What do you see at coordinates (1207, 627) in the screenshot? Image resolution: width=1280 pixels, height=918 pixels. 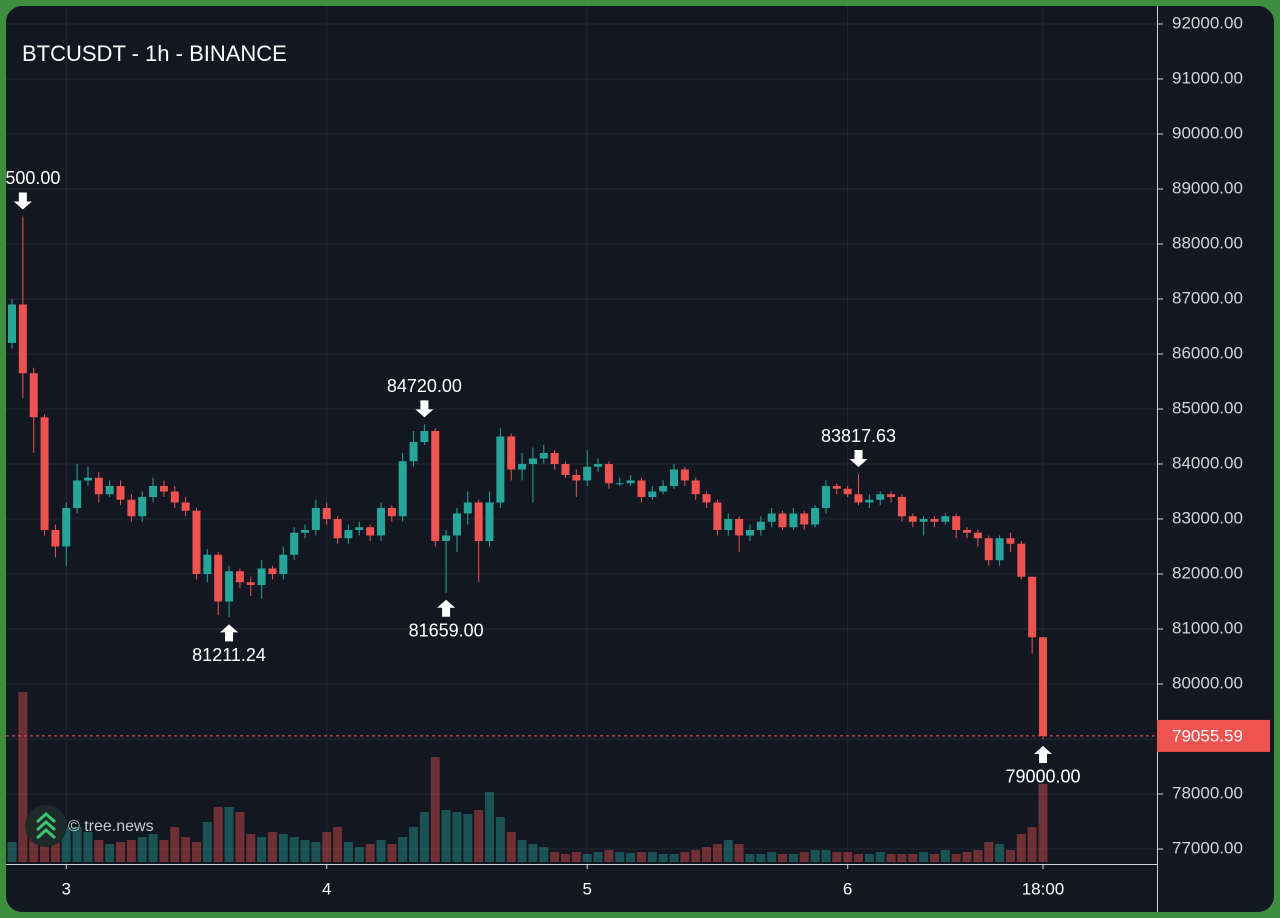 I see `y-tick-label: 81000.00` at bounding box center [1207, 627].